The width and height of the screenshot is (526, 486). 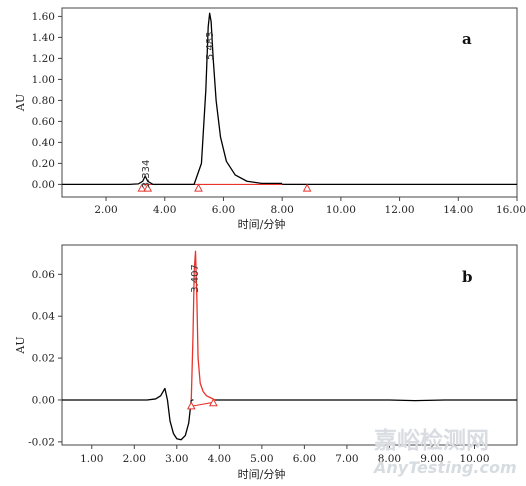 I want to click on watermark: 嘉峪检测网 AnyTesting.com, so click(x=444, y=452).